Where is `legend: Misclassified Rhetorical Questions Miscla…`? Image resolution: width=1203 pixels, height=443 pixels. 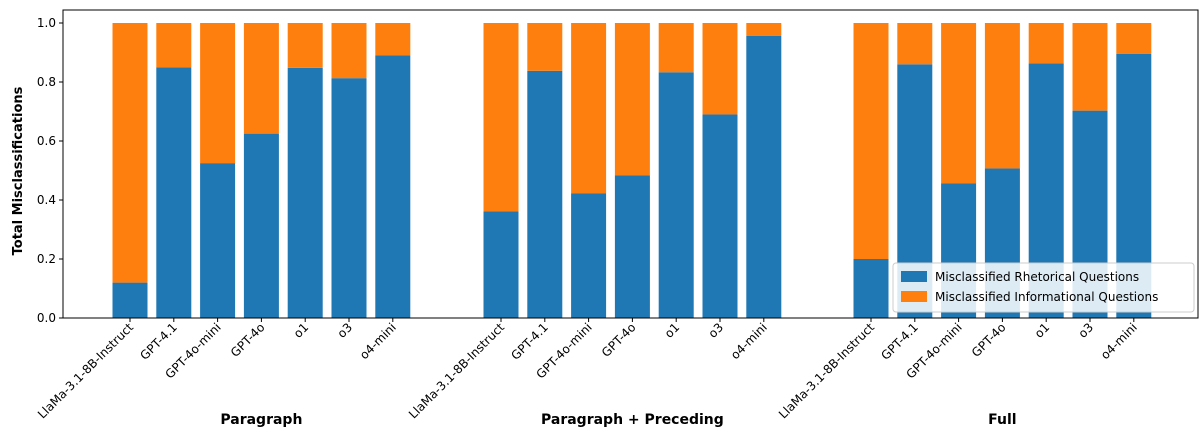 legend: Misclassified Rhetorical Questions Miscla… is located at coordinates (1043, 287).